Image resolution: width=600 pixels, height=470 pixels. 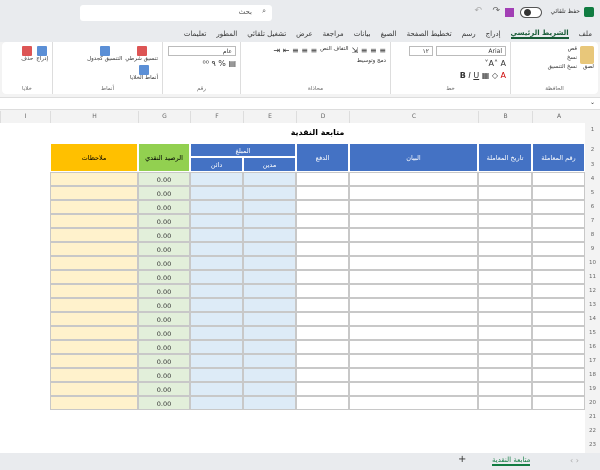 What do you see at coordinates (164, 117) in the screenshot?
I see `column-header-G: G` at bounding box center [164, 117].